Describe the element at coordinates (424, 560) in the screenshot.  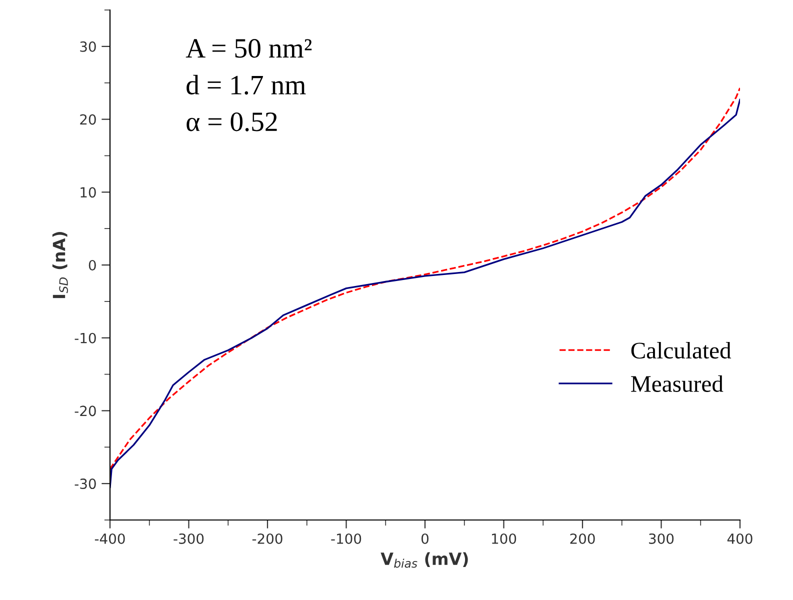
I see `x-axis-title: V$_{bias}$ (mV)` at that location.